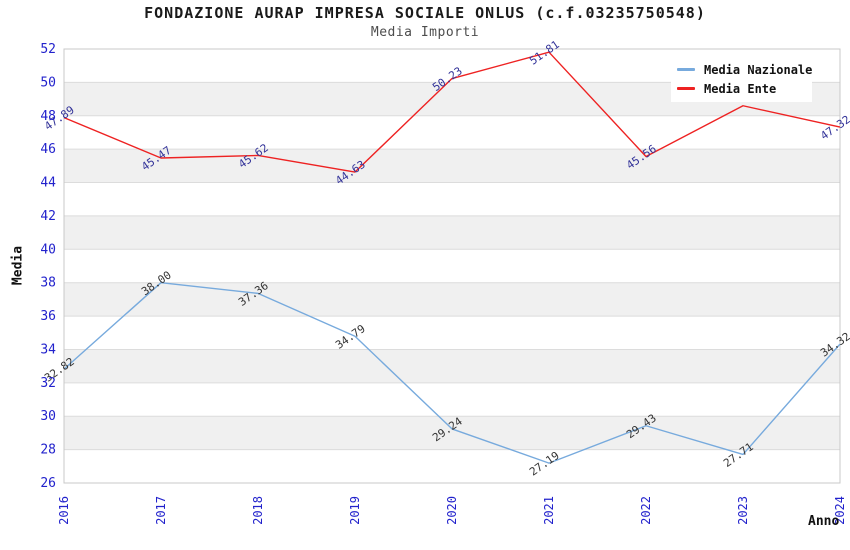  Describe the element at coordinates (48, 183) in the screenshot. I see `y-tick-label: 44` at that location.